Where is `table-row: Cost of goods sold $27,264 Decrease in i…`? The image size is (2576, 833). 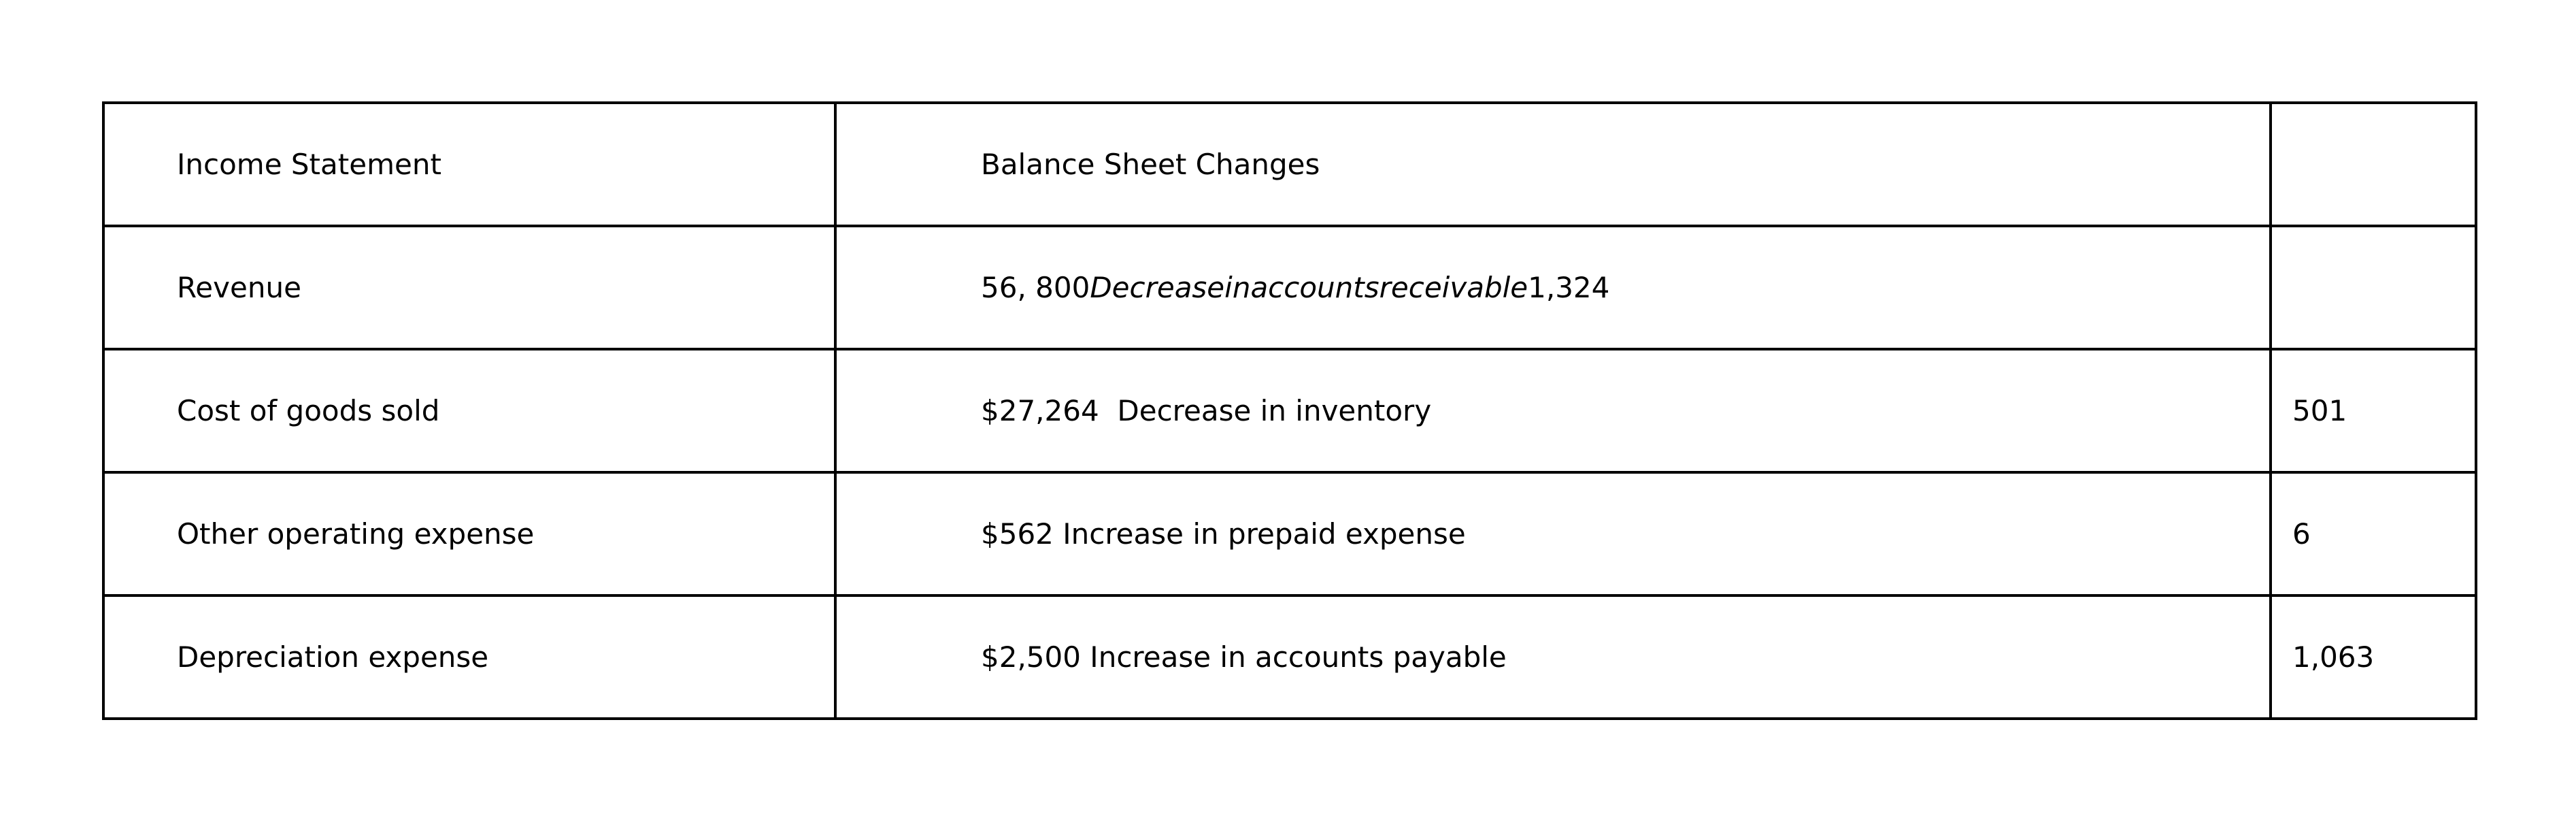 table-row: Cost of goods sold $27,264 Decrease in i… is located at coordinates (1289, 411).